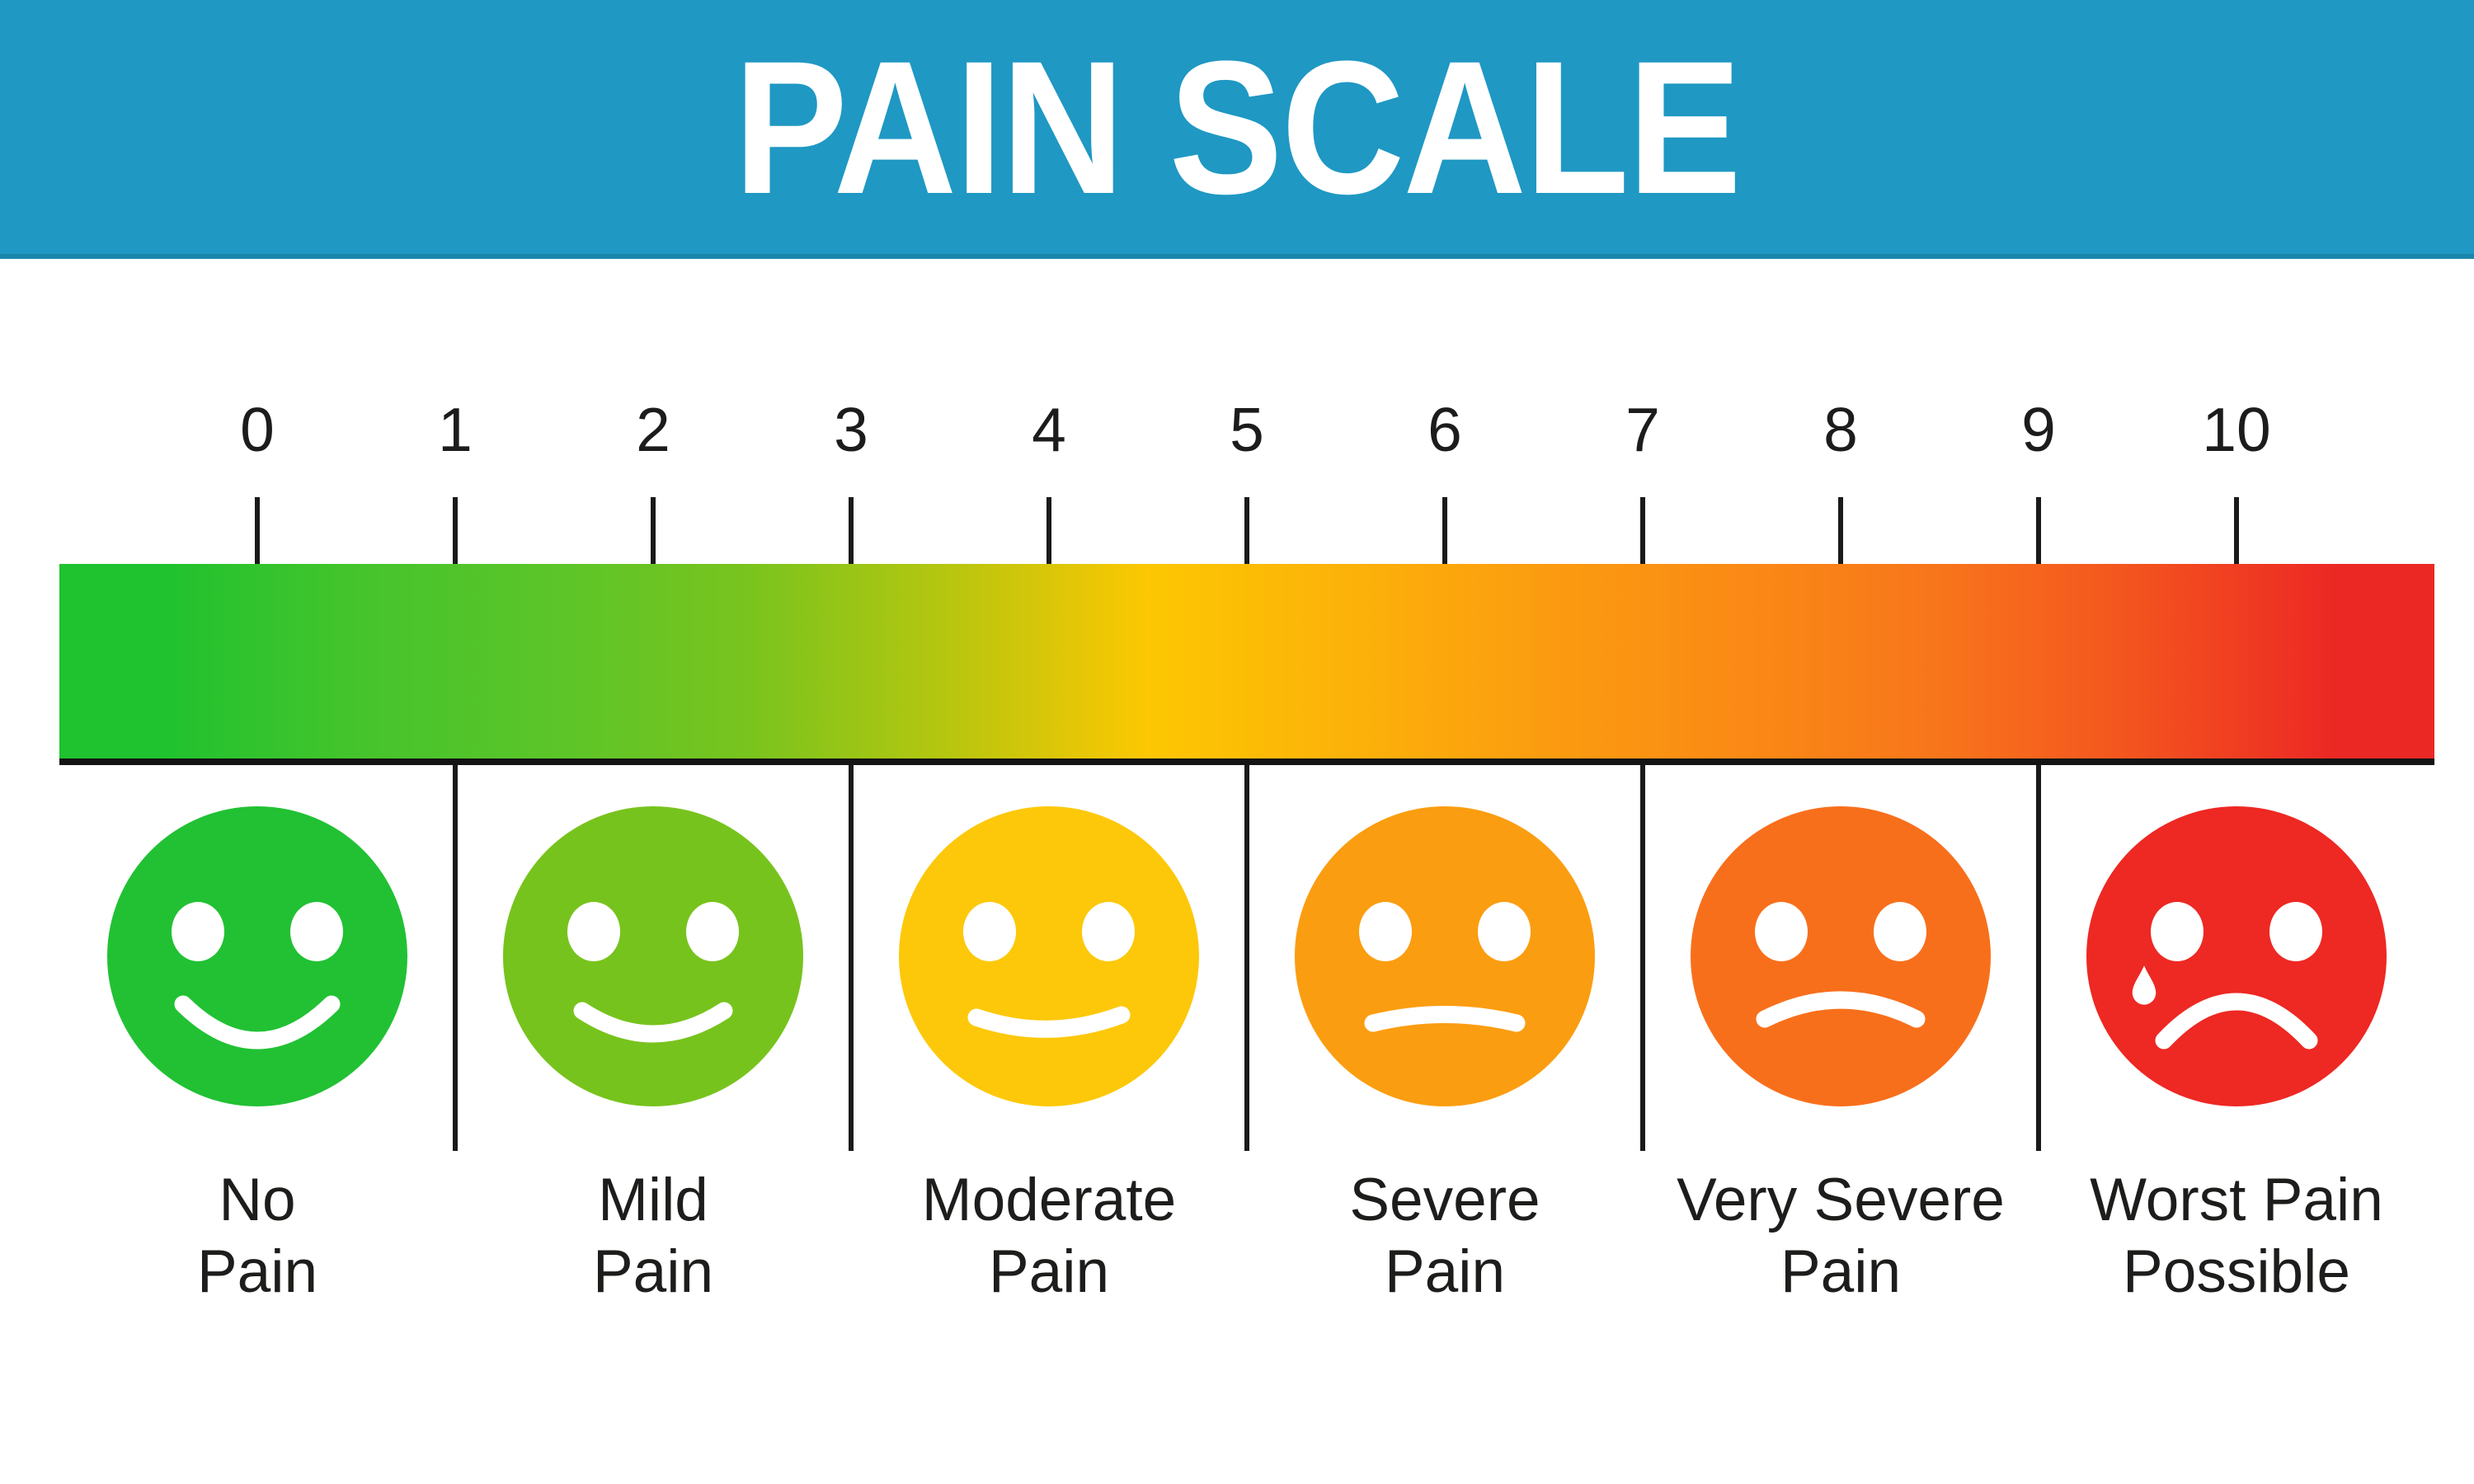 The image size is (2474, 1484). What do you see at coordinates (851, 429) in the screenshot?
I see `tick-number-3: 3` at bounding box center [851, 429].